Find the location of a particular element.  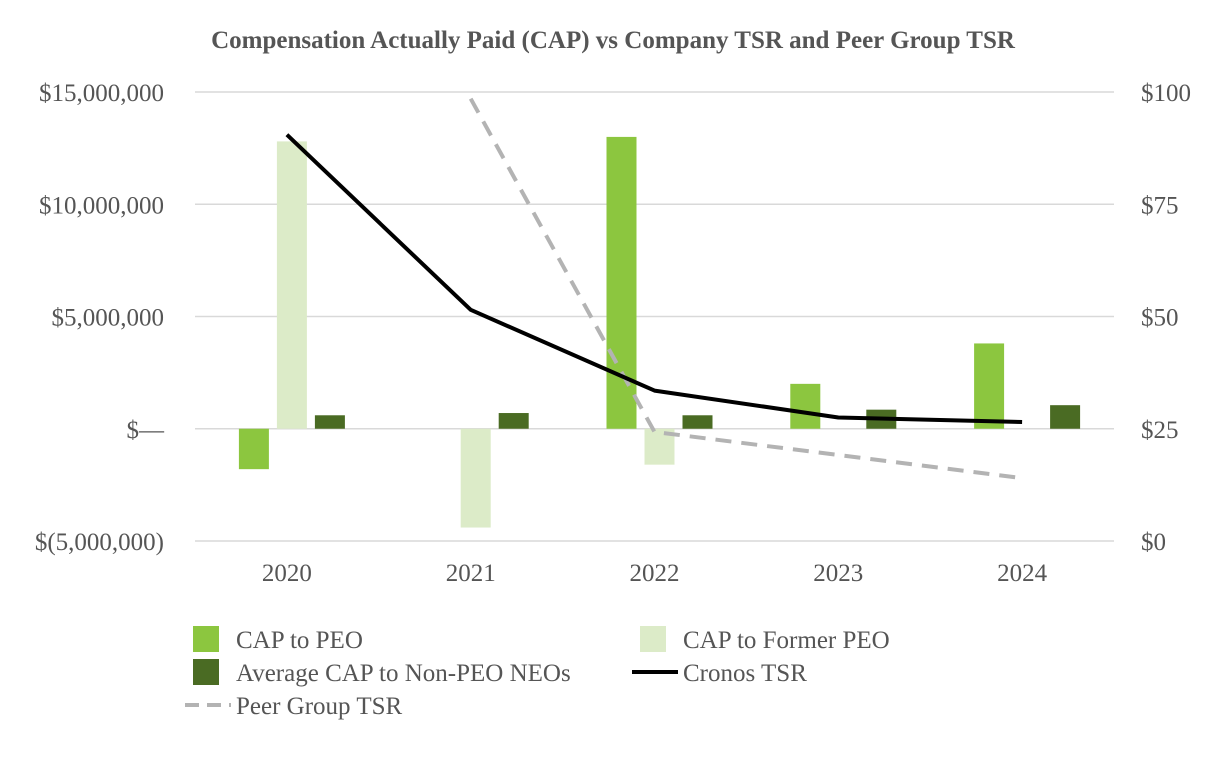

x-tick-label: 2023 is located at coordinates (838, 573).